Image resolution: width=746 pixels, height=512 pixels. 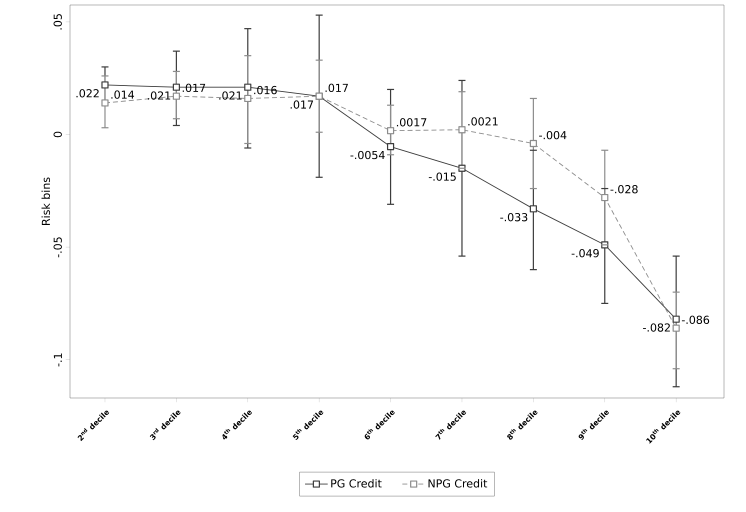 I want to click on y-tick-label: -.05, so click(x=58, y=247).